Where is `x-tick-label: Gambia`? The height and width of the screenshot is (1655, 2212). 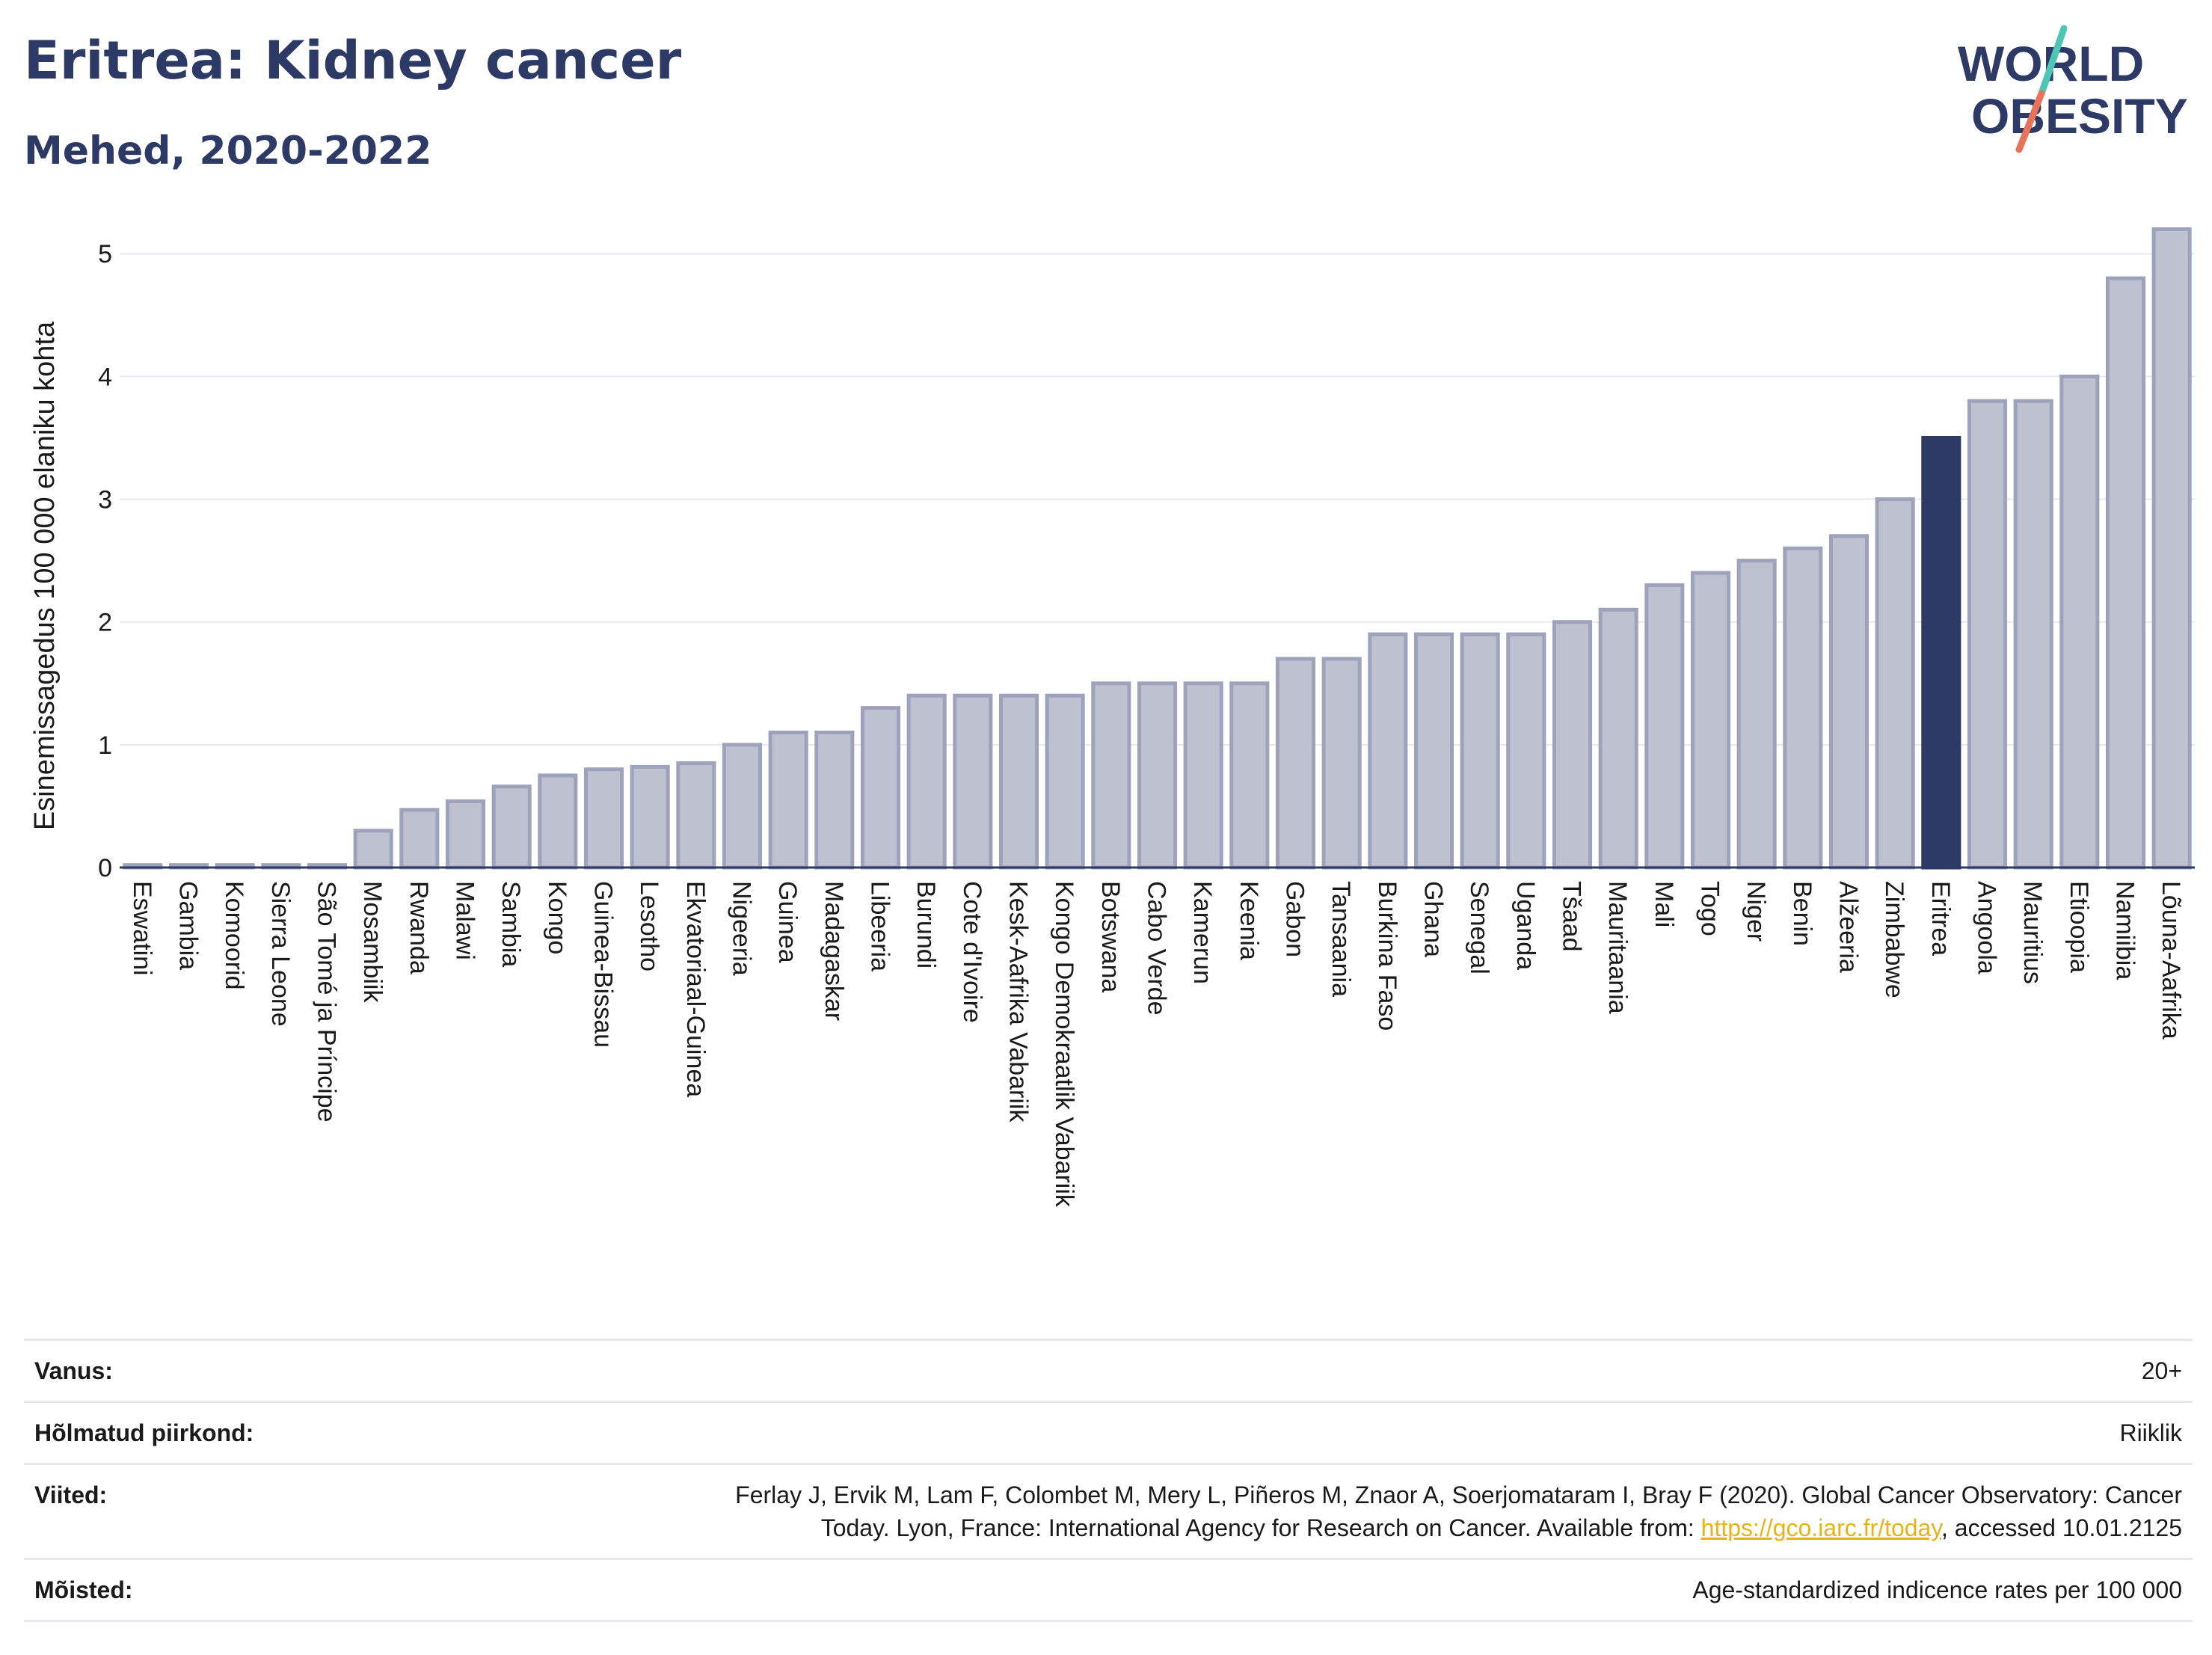 x-tick-label: Gambia is located at coordinates (188, 925).